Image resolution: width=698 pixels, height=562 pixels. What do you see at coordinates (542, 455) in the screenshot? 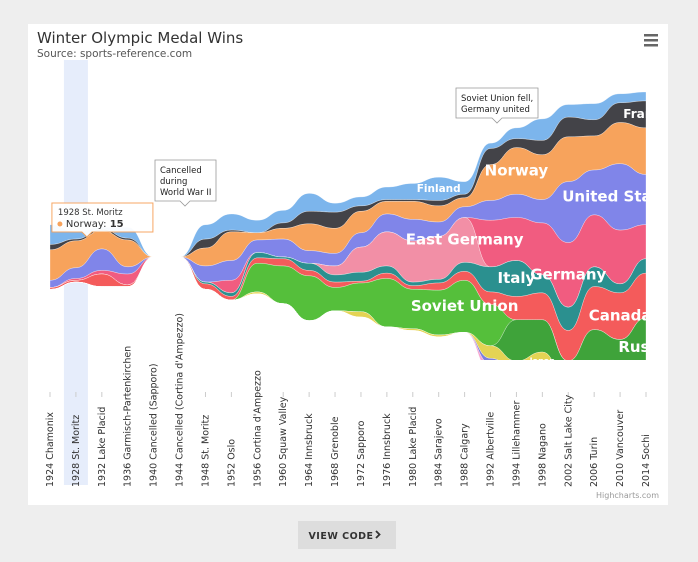
I see `x-tick-label: 1998 Nagano` at bounding box center [542, 455].